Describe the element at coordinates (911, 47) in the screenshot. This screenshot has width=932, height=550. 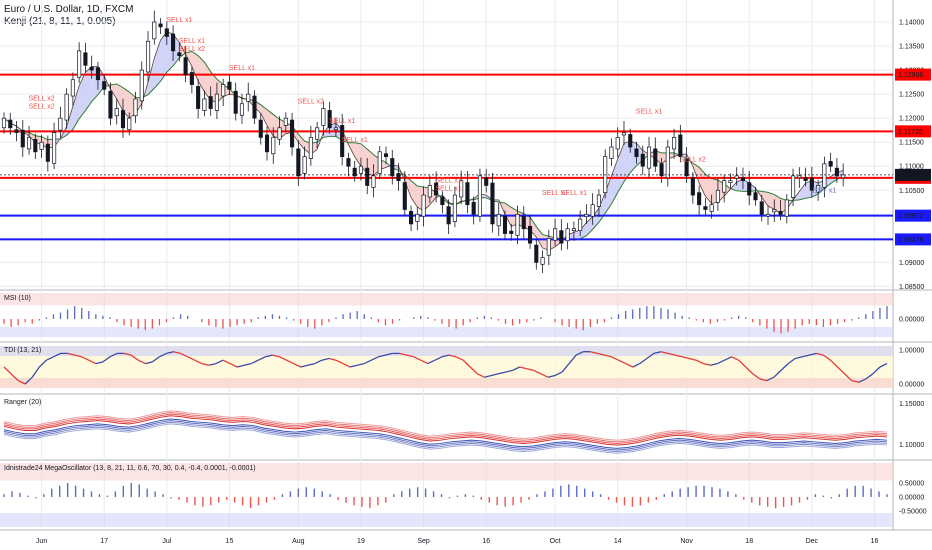
I see `y-tick-label: 1.13500` at that location.